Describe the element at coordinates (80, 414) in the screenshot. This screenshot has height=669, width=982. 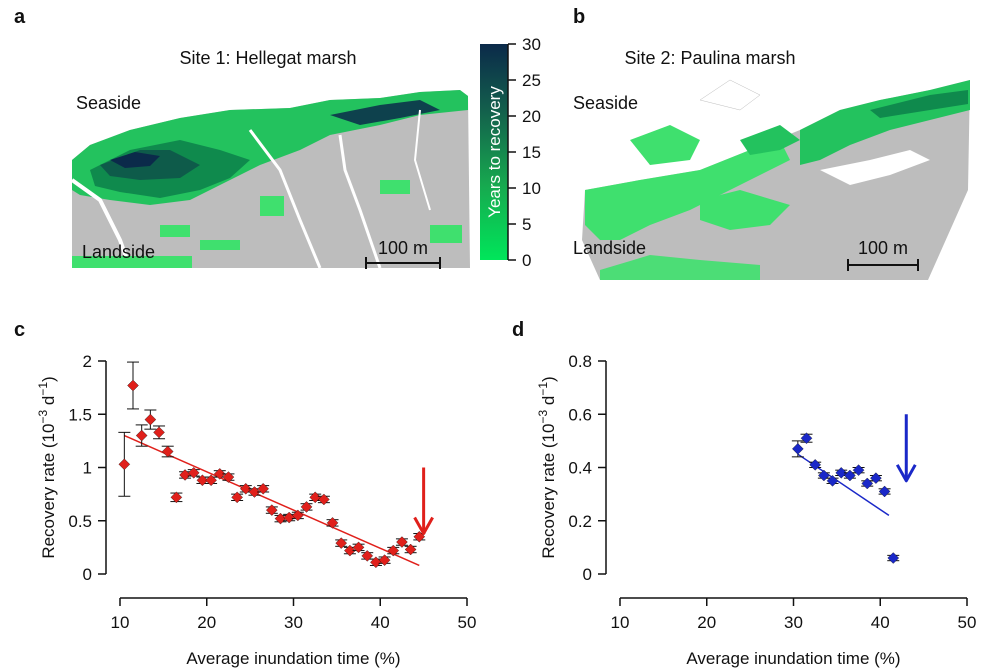
I see `y-tick-label: 1.5` at that location.